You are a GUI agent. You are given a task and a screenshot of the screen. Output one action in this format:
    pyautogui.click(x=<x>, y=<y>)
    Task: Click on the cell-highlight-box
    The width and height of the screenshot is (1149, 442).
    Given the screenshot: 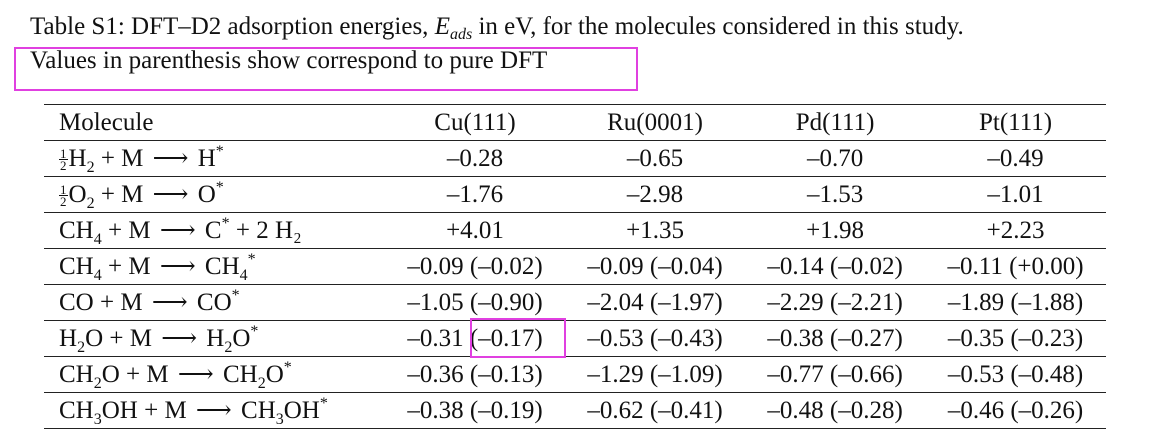 What is the action you would take?
    pyautogui.click(x=518, y=338)
    